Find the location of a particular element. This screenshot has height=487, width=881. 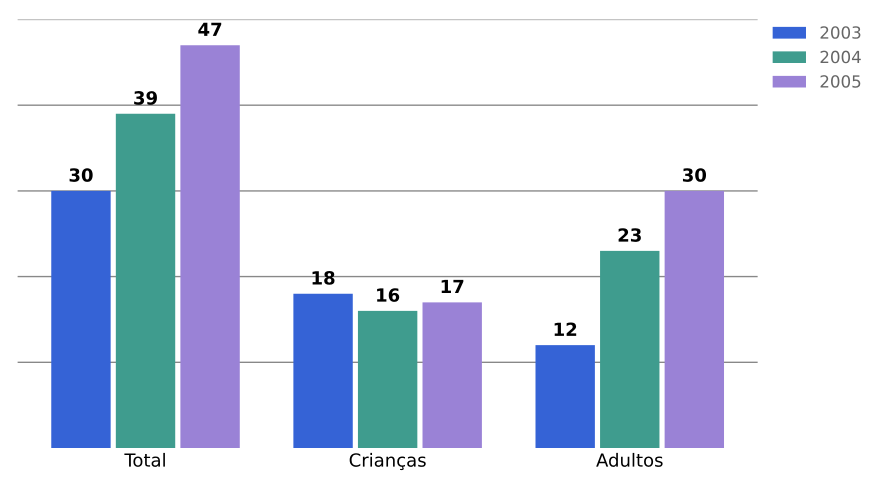

x-tick-label: Total is located at coordinates (144, 459).